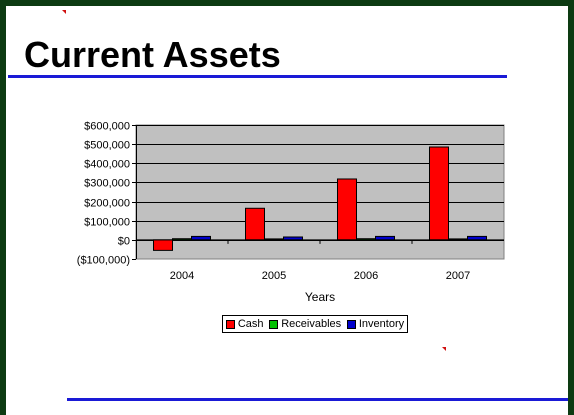 This screenshot has height=415, width=574. What do you see at coordinates (255, 224) in the screenshot?
I see `bar-cash-2005` at bounding box center [255, 224].